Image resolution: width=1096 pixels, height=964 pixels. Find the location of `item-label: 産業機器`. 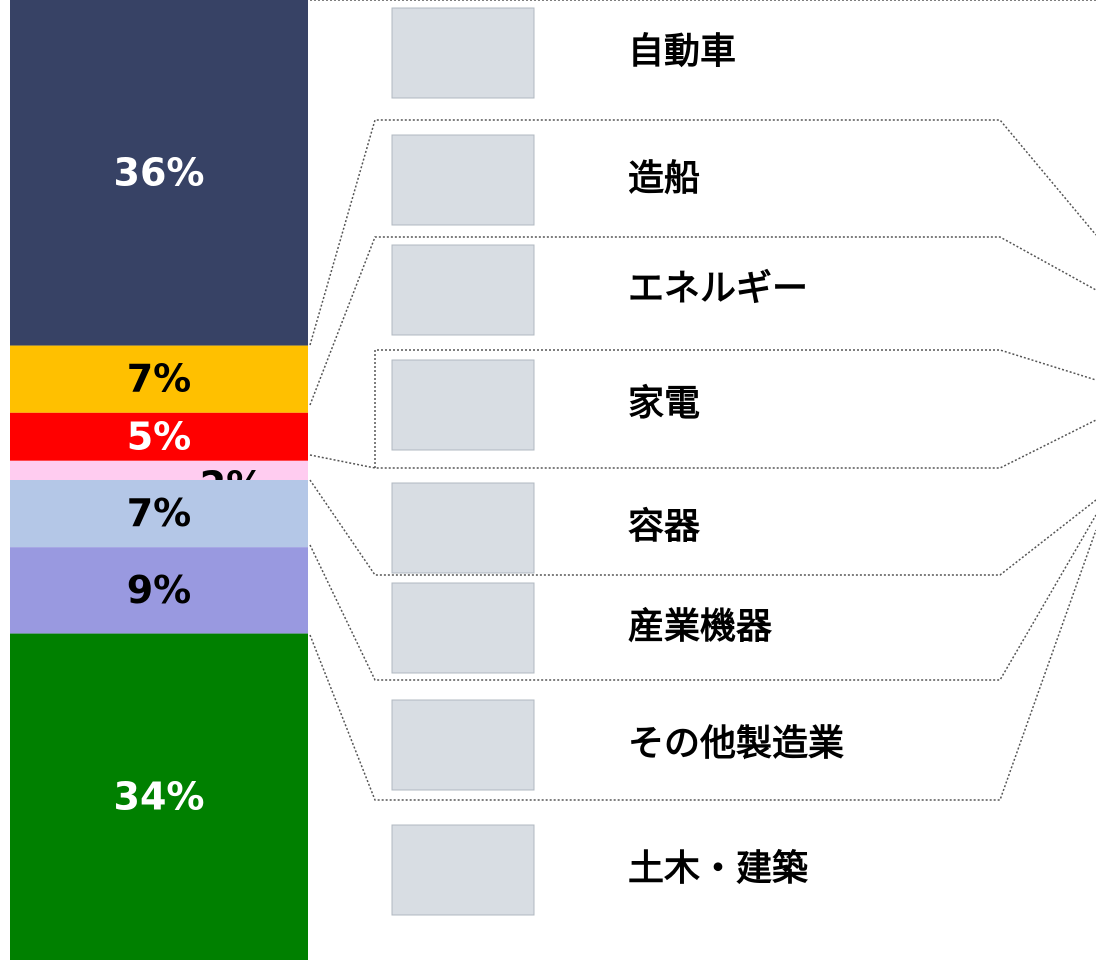

item-label: 産業機器 is located at coordinates (700, 626).